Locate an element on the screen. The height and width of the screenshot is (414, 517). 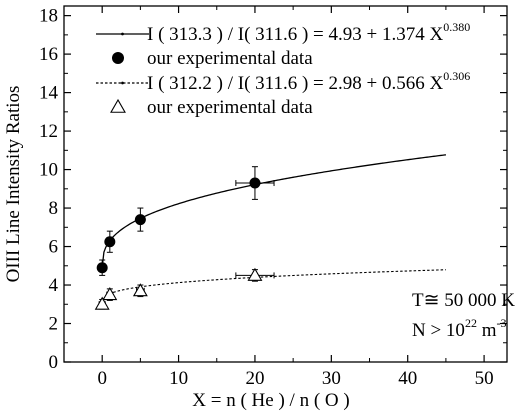
y-tick-label: 12 is located at coordinates (48, 131).